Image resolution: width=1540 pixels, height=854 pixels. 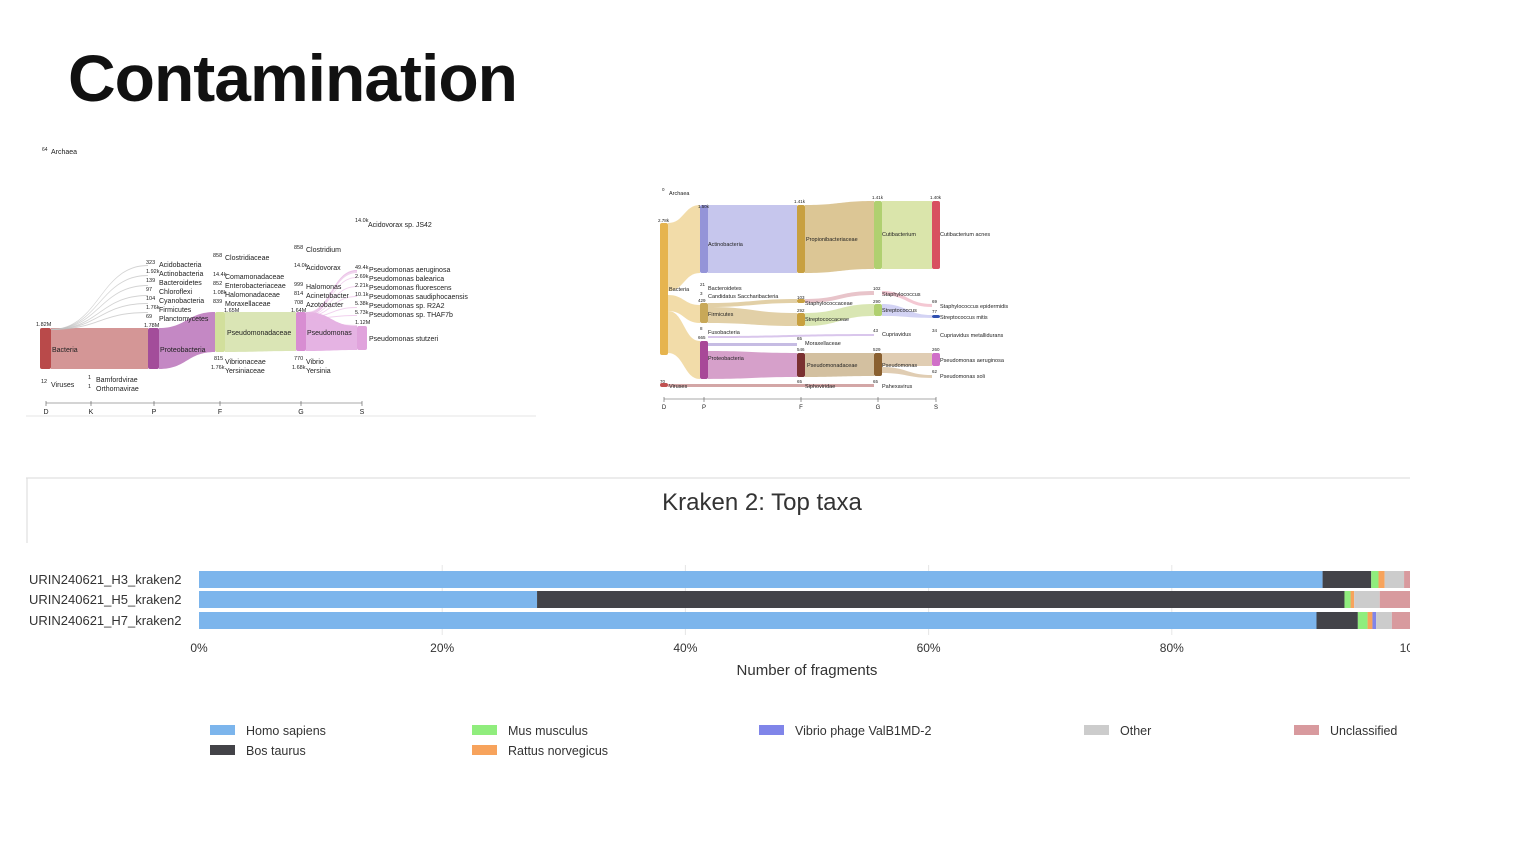 What do you see at coordinates (801, 310) in the screenshot?
I see `sankey-2-count: 292` at bounding box center [801, 310].